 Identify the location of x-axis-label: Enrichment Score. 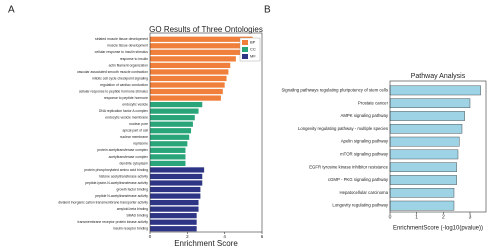
(206, 243).